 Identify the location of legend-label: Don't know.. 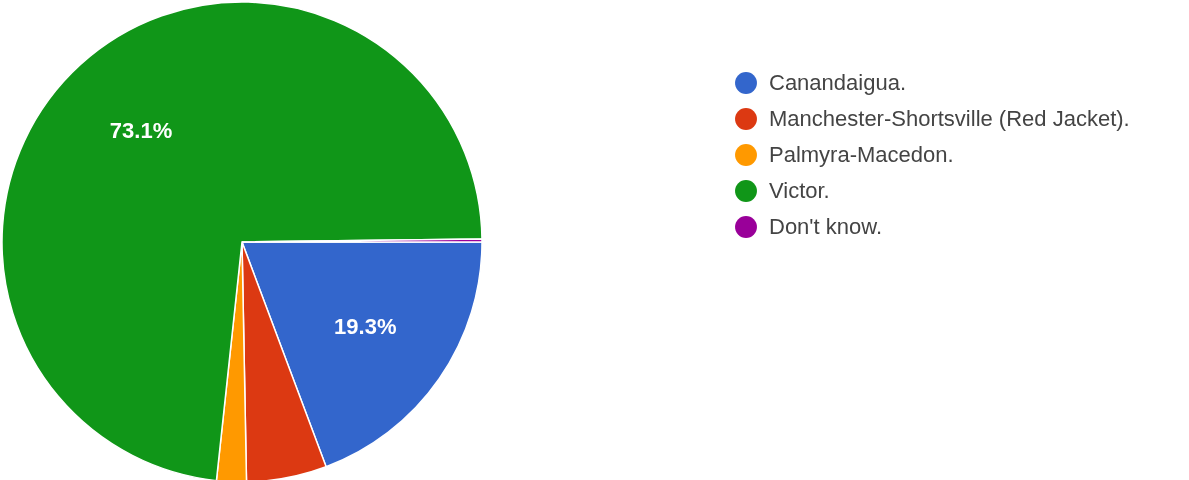
(826, 226).